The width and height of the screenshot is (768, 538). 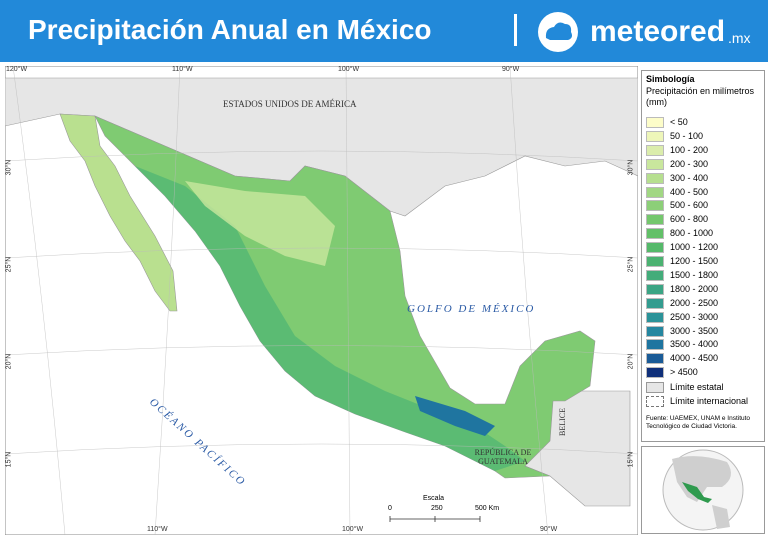 I want to click on scale-label: 0, so click(x=390, y=508).